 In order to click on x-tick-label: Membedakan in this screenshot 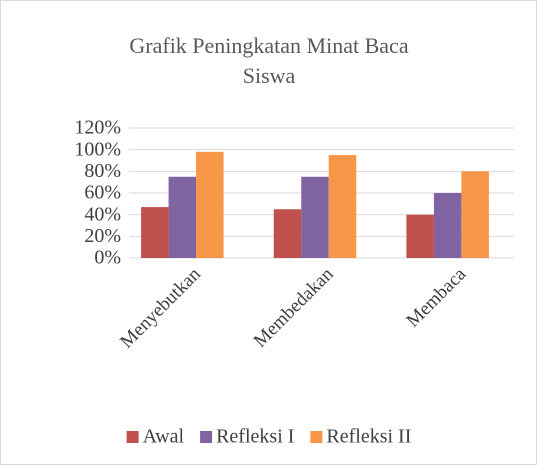, I will do `click(294, 307)`.